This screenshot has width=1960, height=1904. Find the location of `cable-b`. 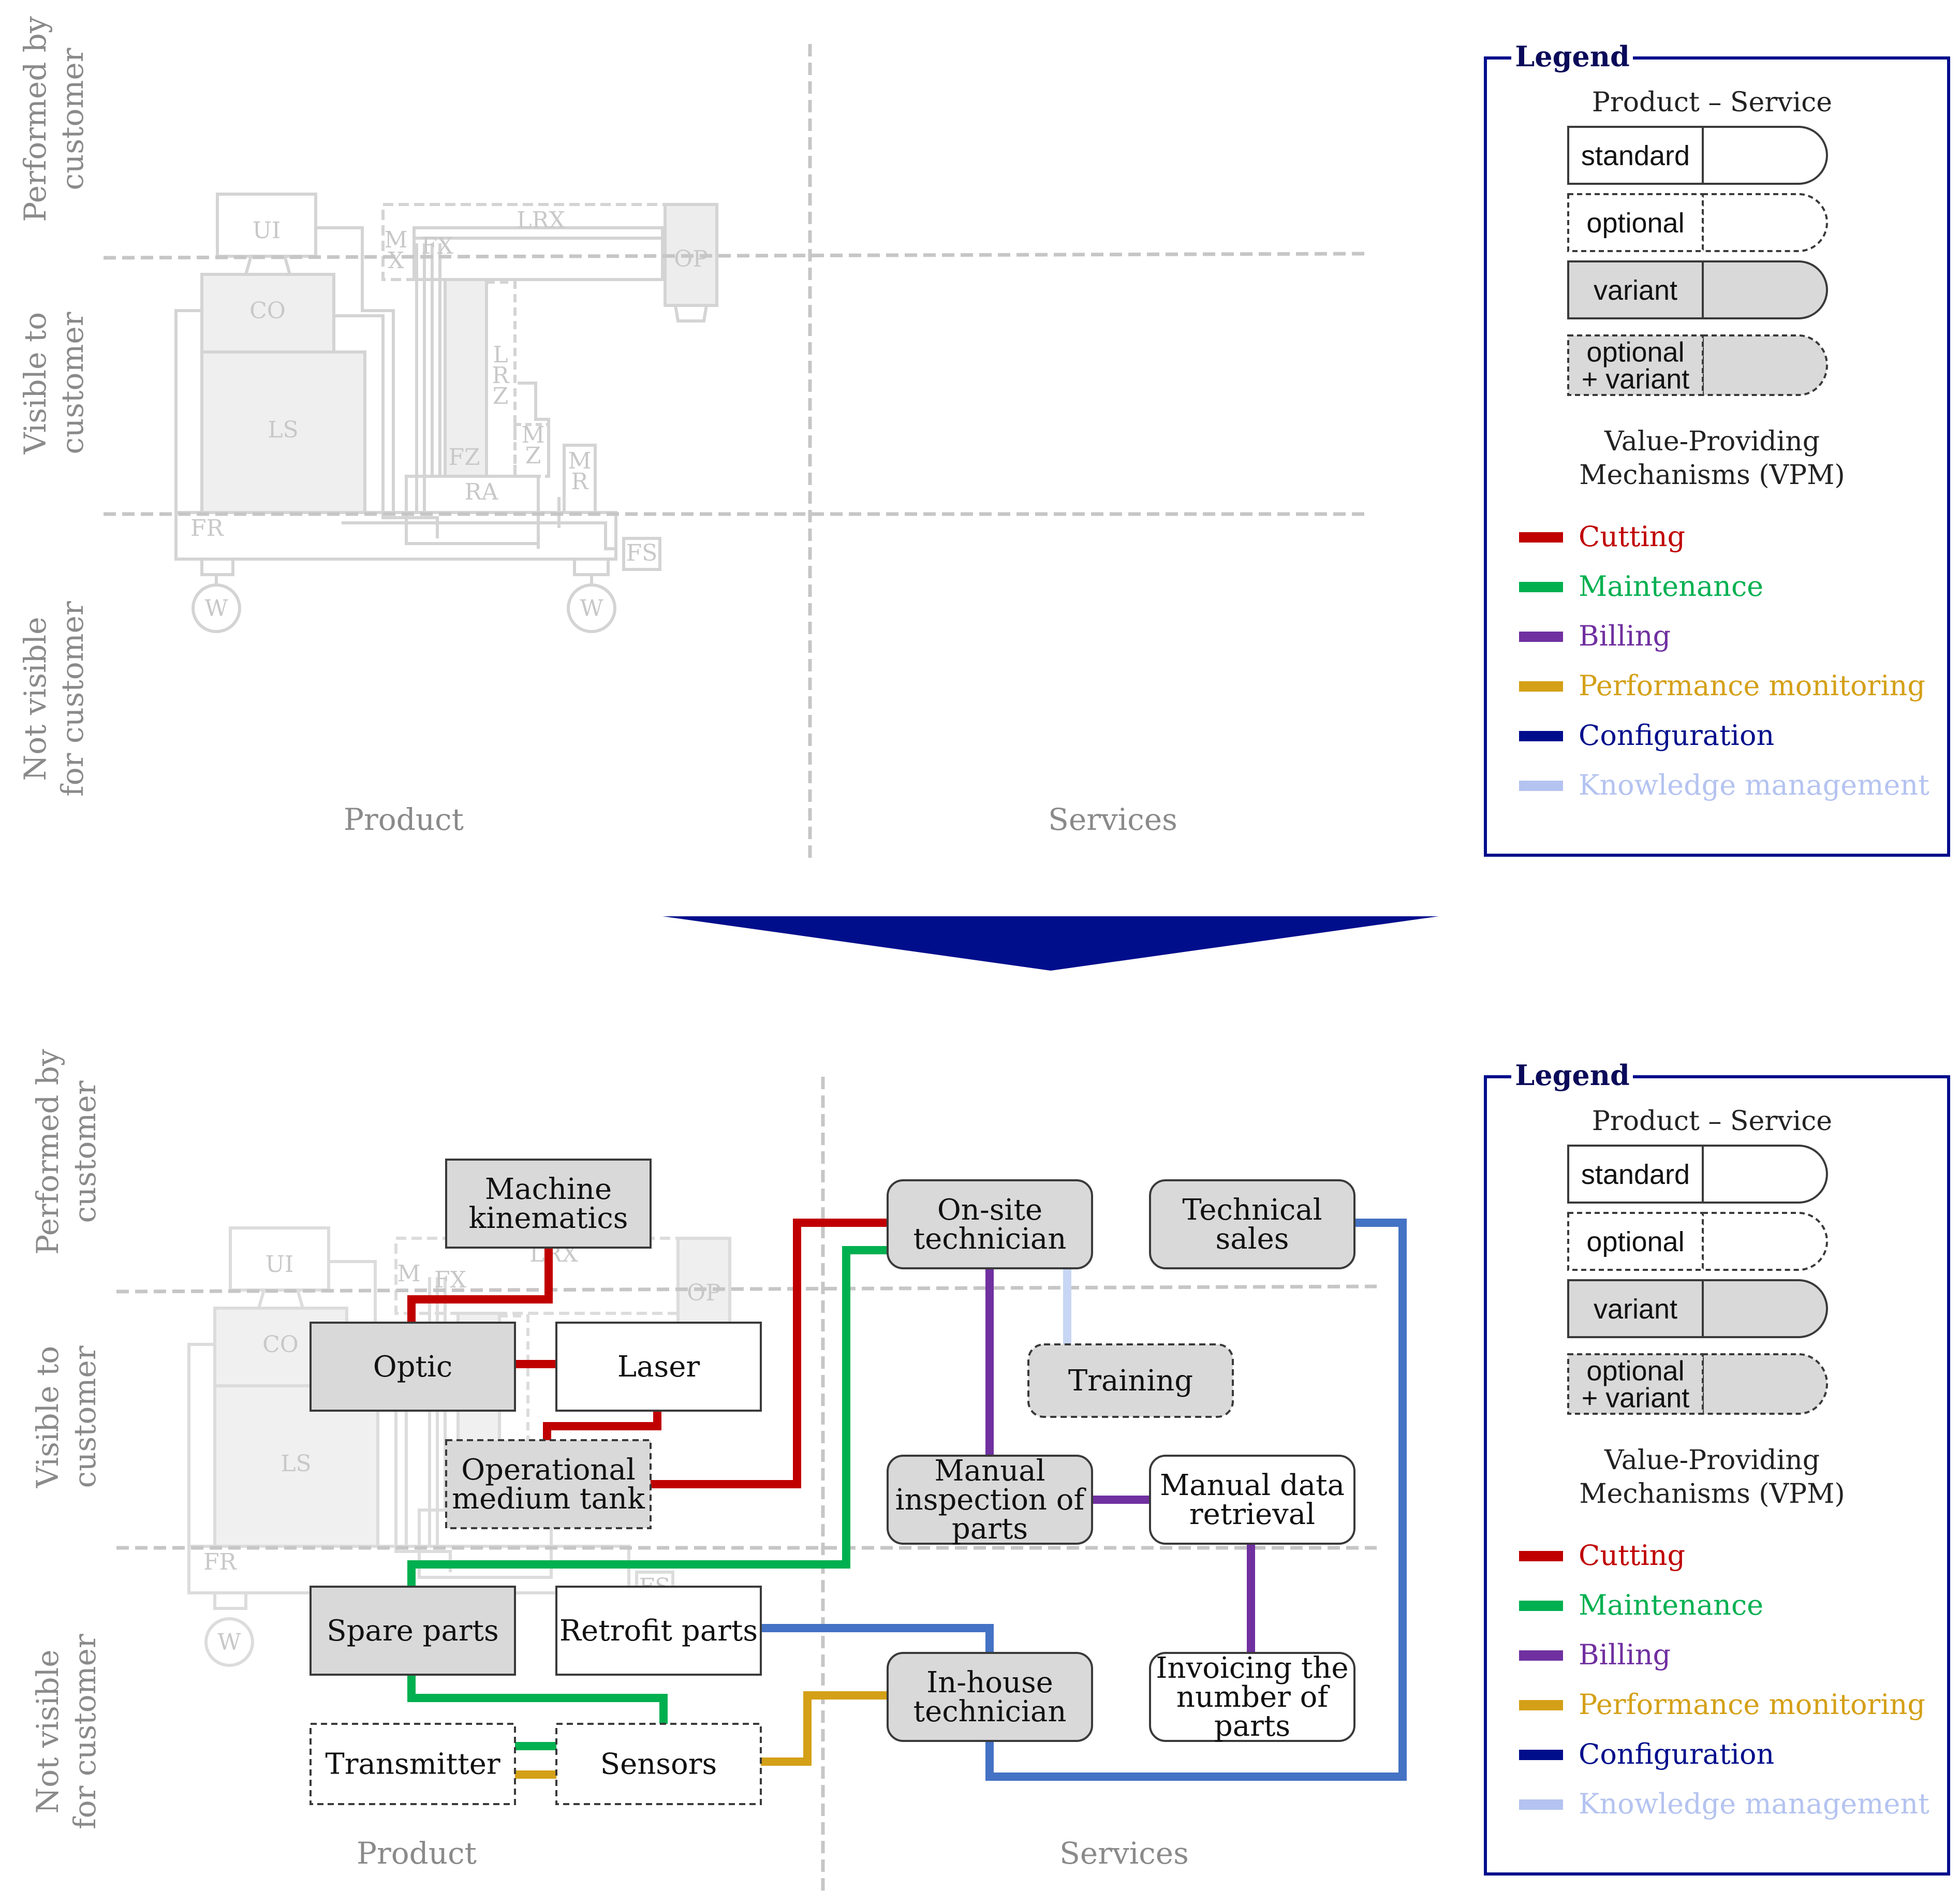

cable-b is located at coordinates (386, 426).